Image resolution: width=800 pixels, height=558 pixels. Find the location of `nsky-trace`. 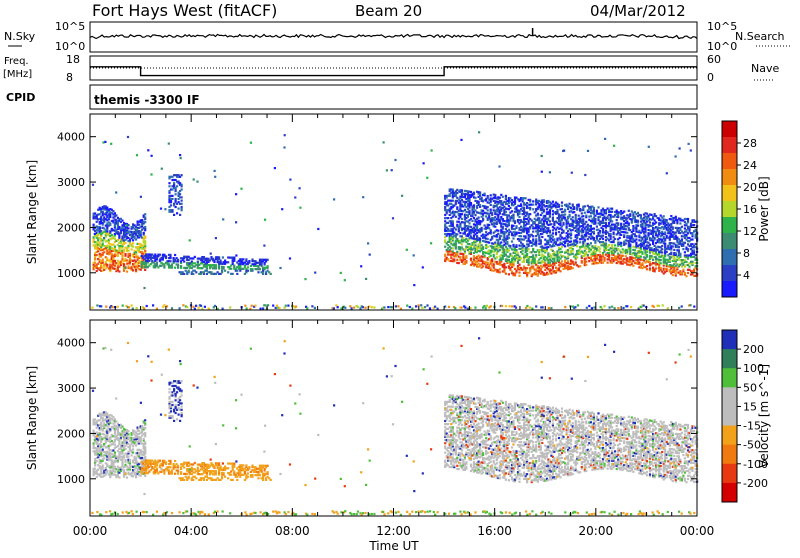

nsky-trace is located at coordinates (393, 37).